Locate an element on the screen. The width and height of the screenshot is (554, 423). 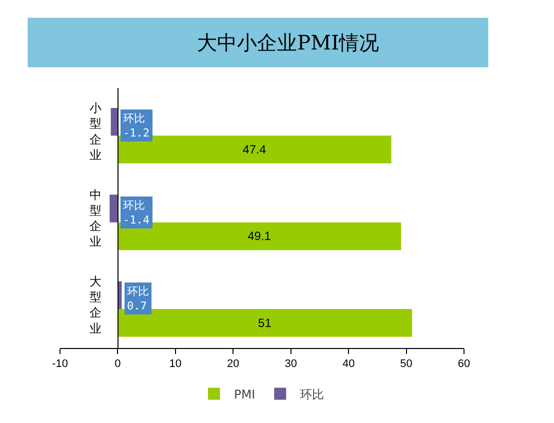
data-label: 51 is located at coordinates (265, 323).